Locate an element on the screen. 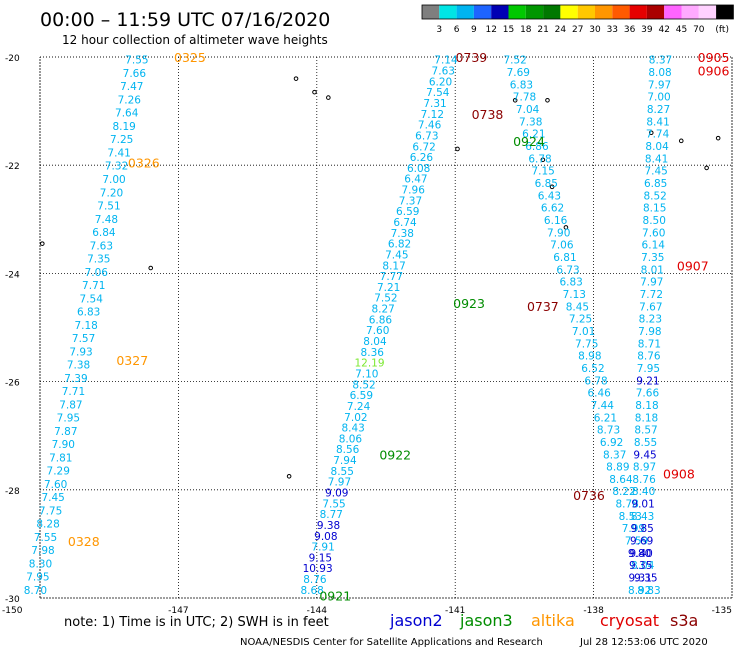 The image size is (740, 650). legend-entry-cryosat: cryosat is located at coordinates (629, 620).